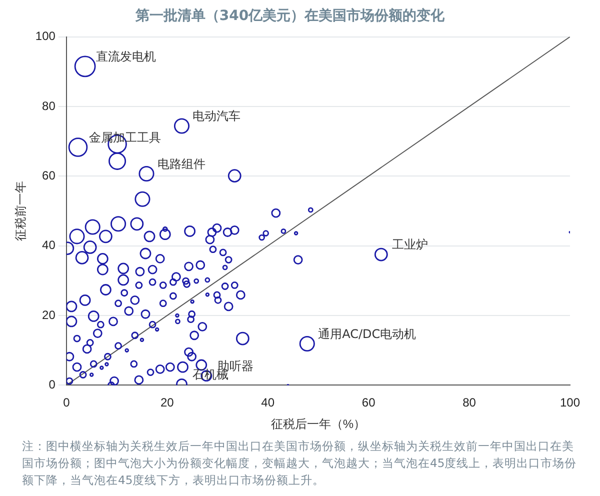 This screenshot has width=600, height=496. I want to click on annotation: 工业炉, so click(410, 245).